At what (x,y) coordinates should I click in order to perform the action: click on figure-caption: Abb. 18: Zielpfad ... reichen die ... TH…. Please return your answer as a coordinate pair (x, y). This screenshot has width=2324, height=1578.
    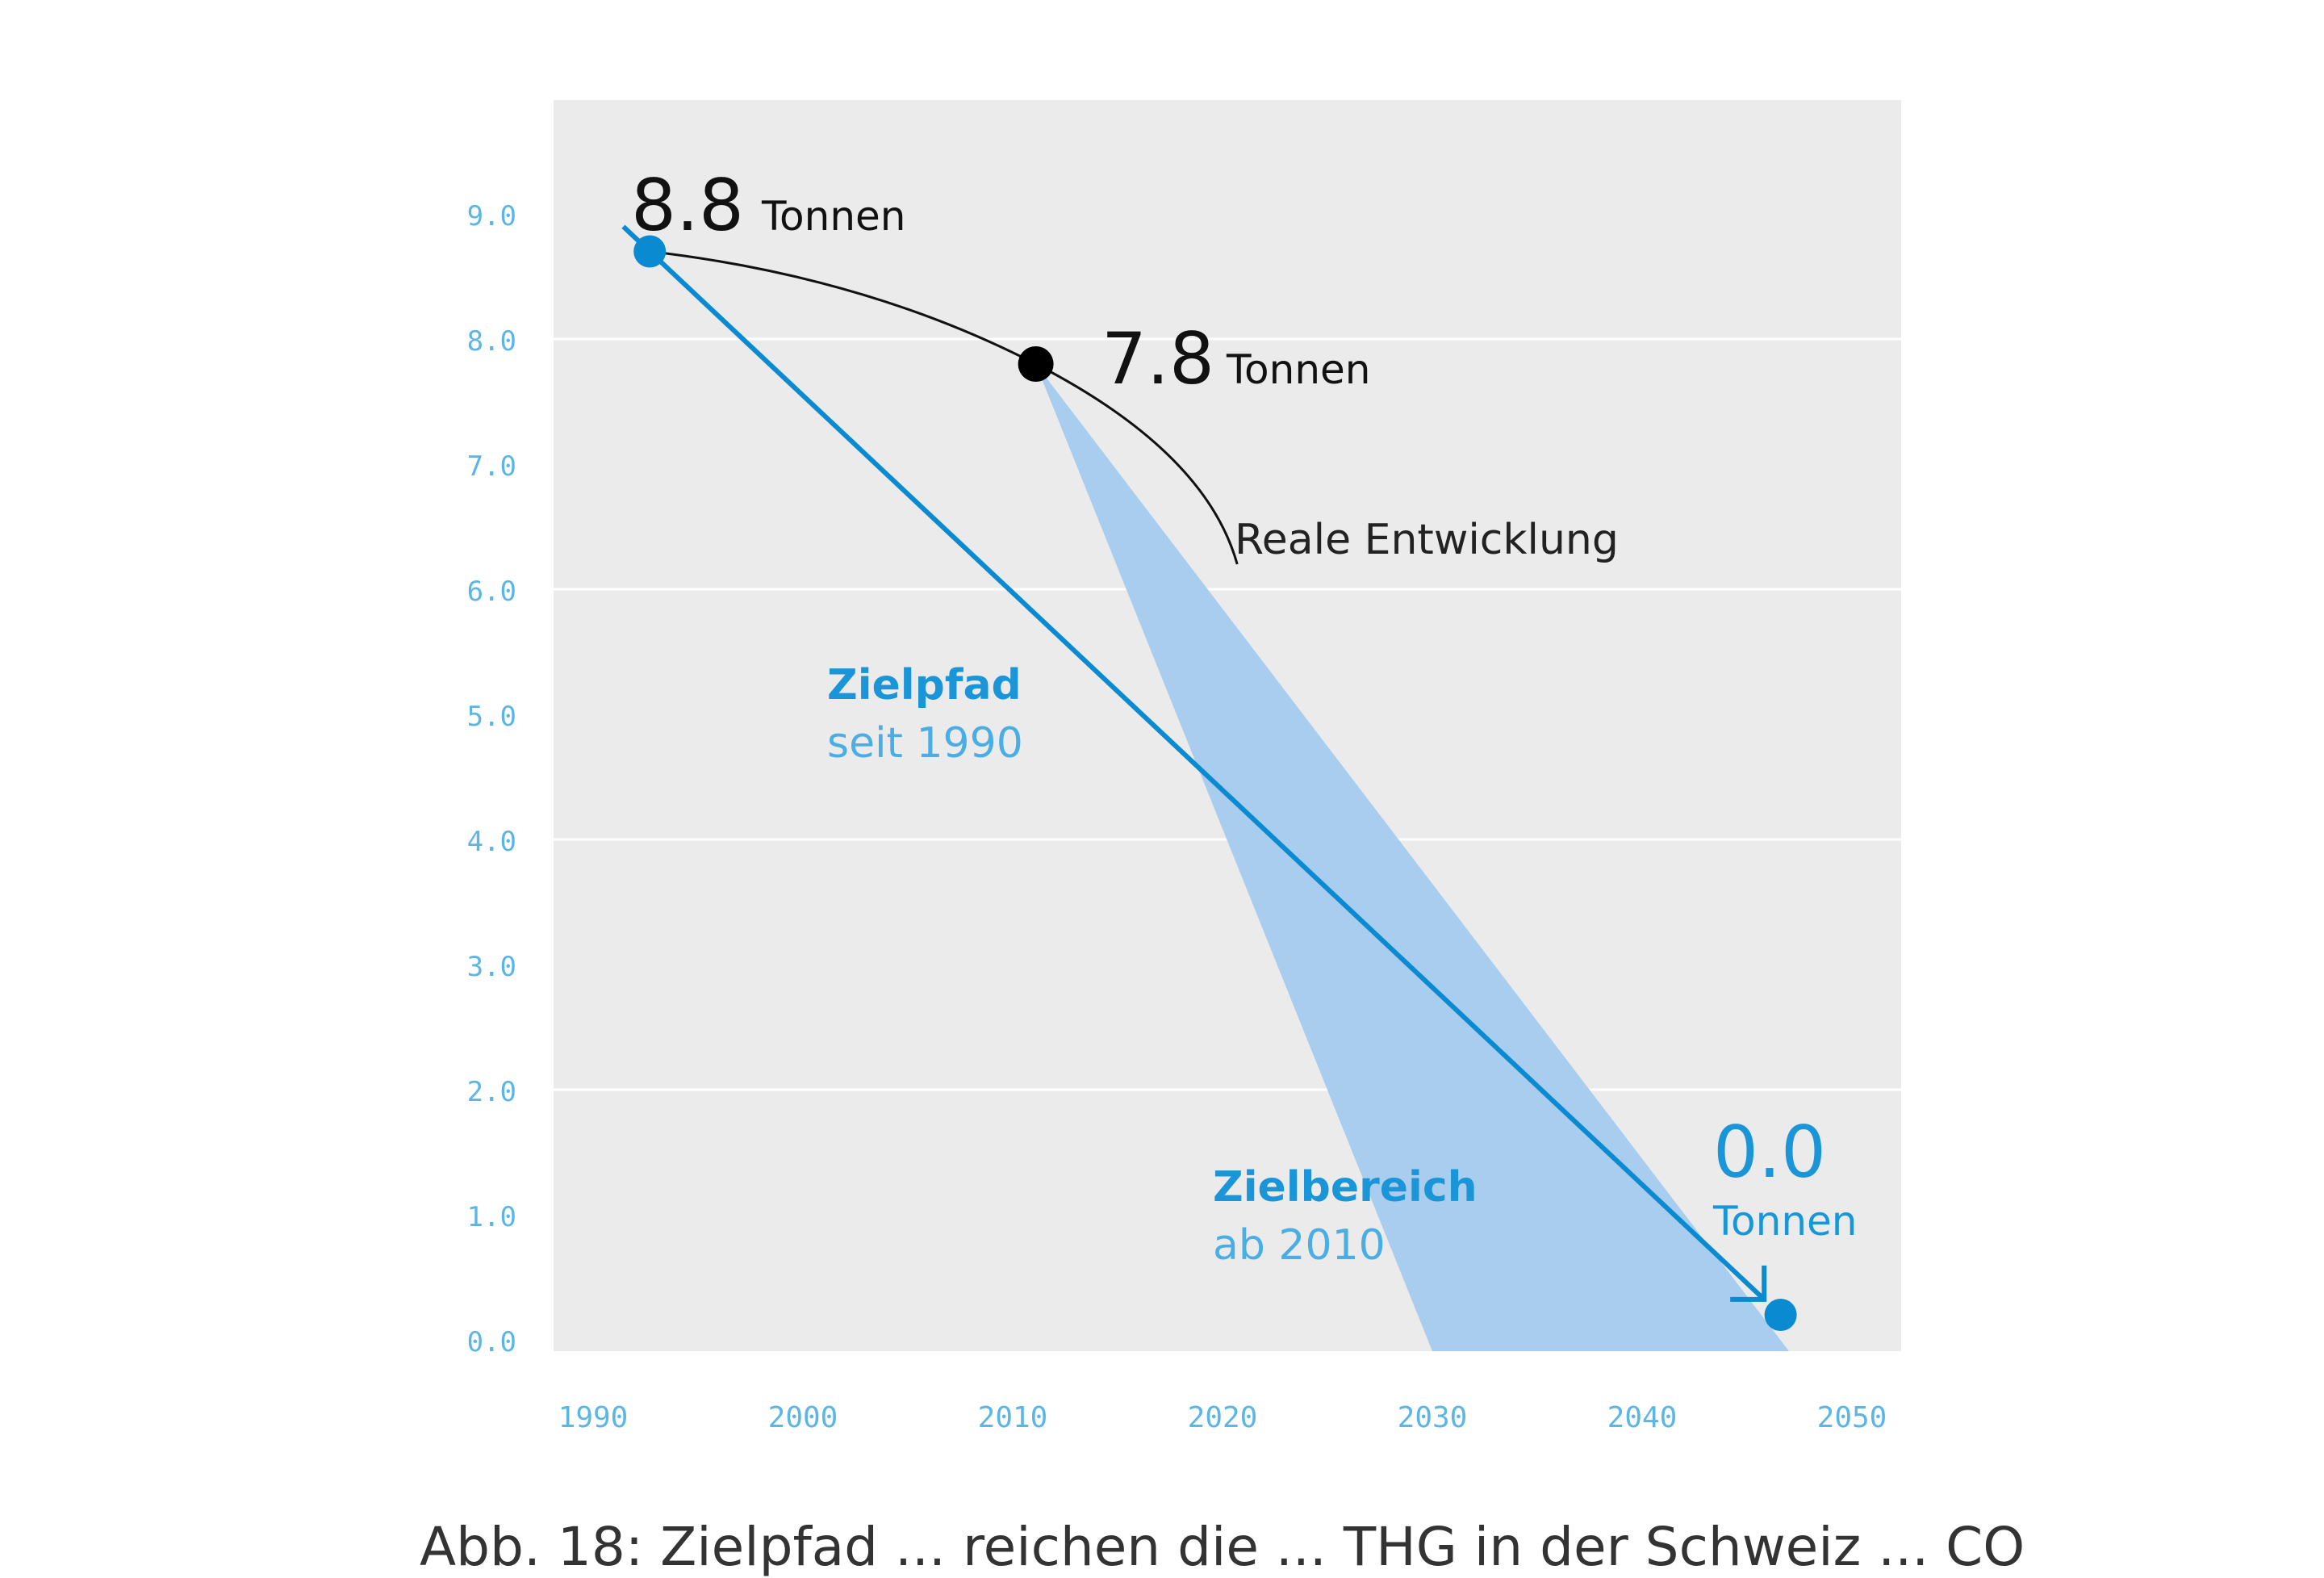
    Looking at the image, I should click on (1223, 1547).